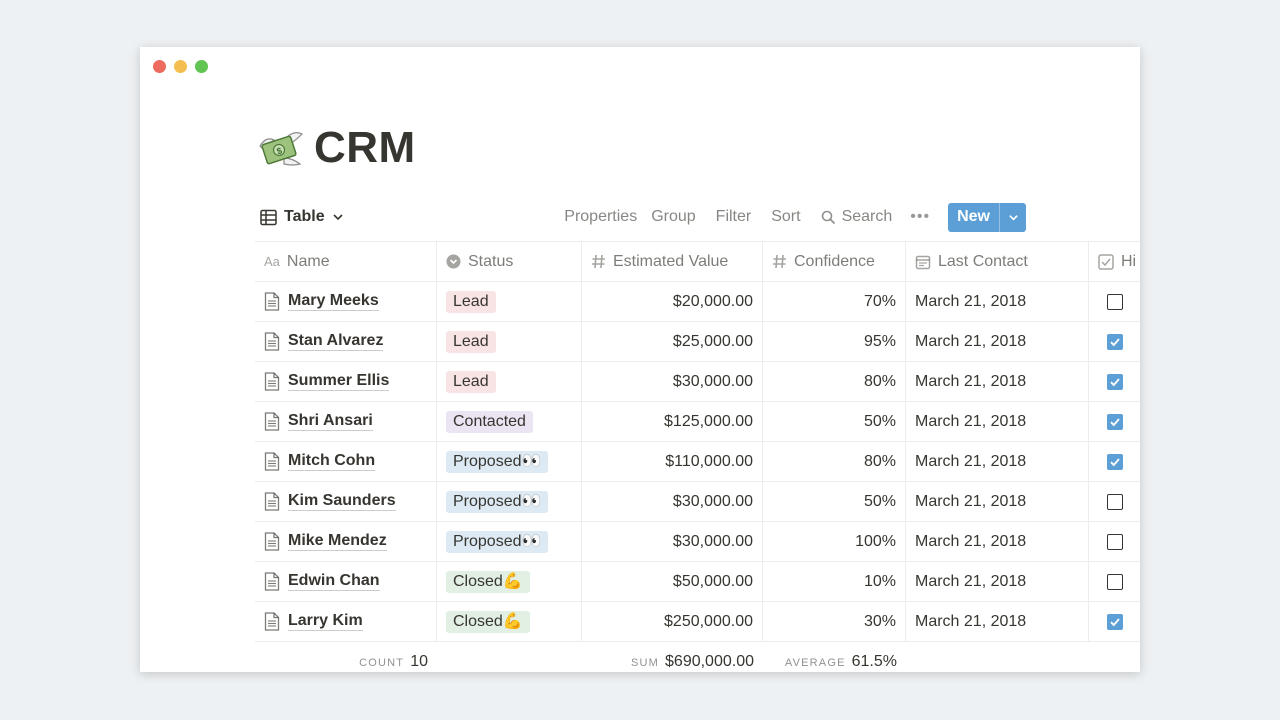 The height and width of the screenshot is (720, 1280). What do you see at coordinates (327, 381) in the screenshot?
I see `record-link: Summer Ellis` at bounding box center [327, 381].